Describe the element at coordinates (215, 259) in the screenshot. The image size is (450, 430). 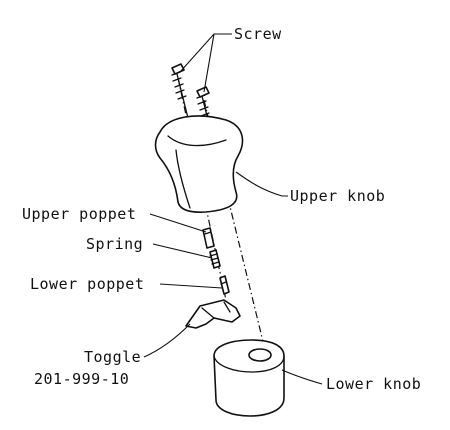
I see `spring-part` at that location.